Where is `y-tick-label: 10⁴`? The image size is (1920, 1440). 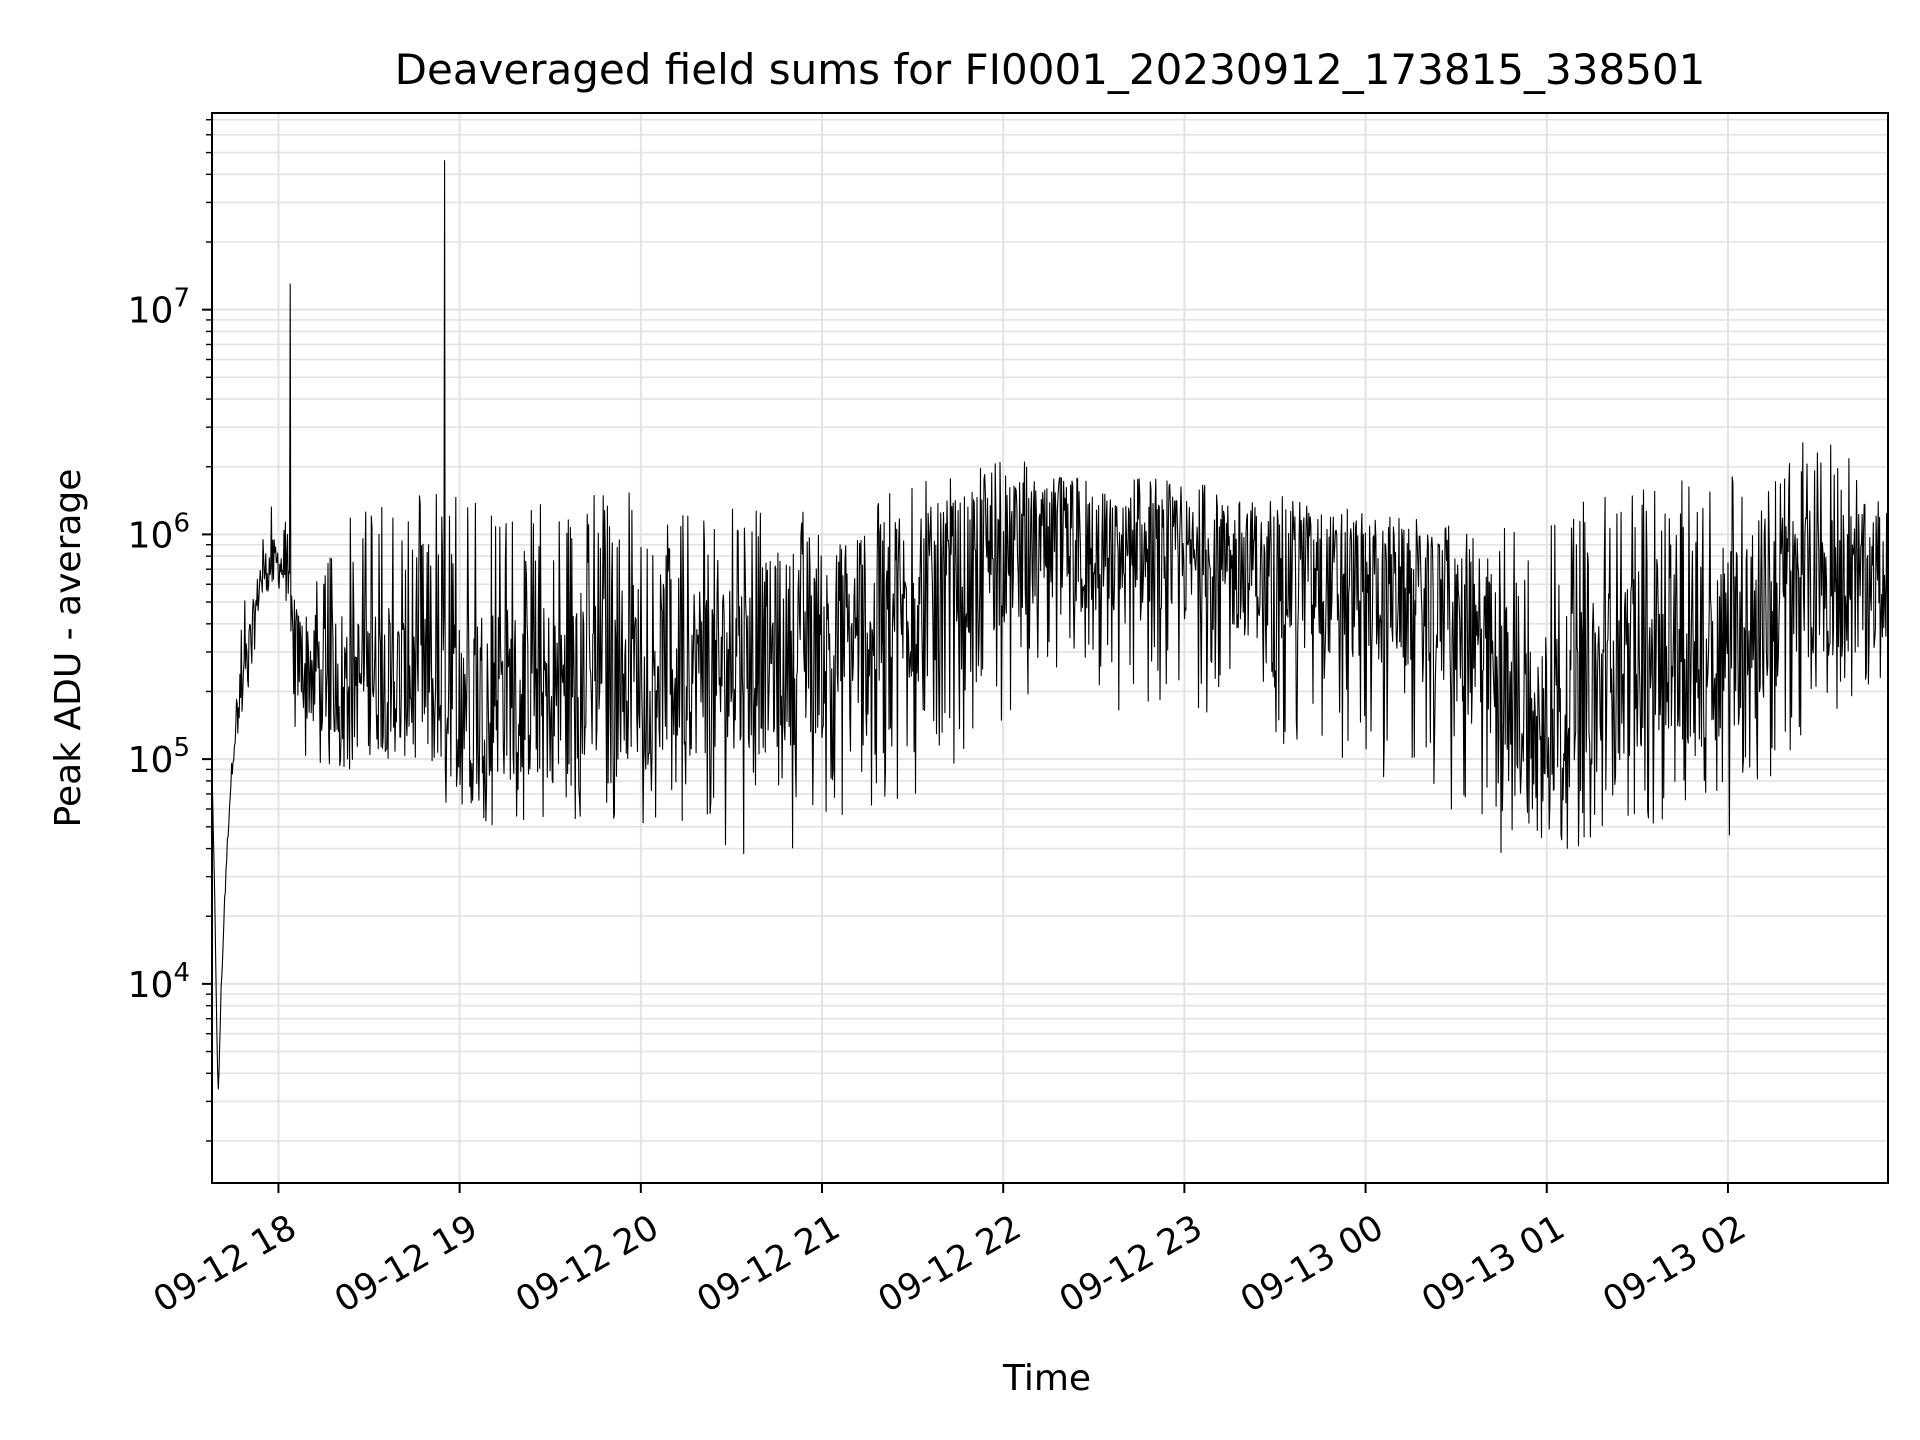 y-tick-label: 10⁴ is located at coordinates (159, 982).